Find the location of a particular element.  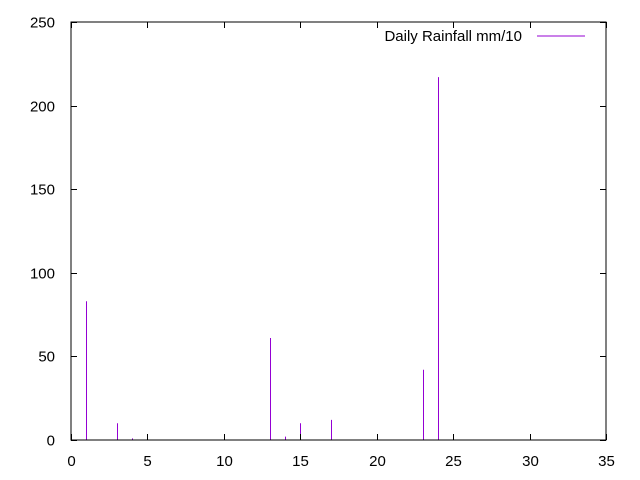

legend: Daily Rainfall mm/10 is located at coordinates (484, 36).